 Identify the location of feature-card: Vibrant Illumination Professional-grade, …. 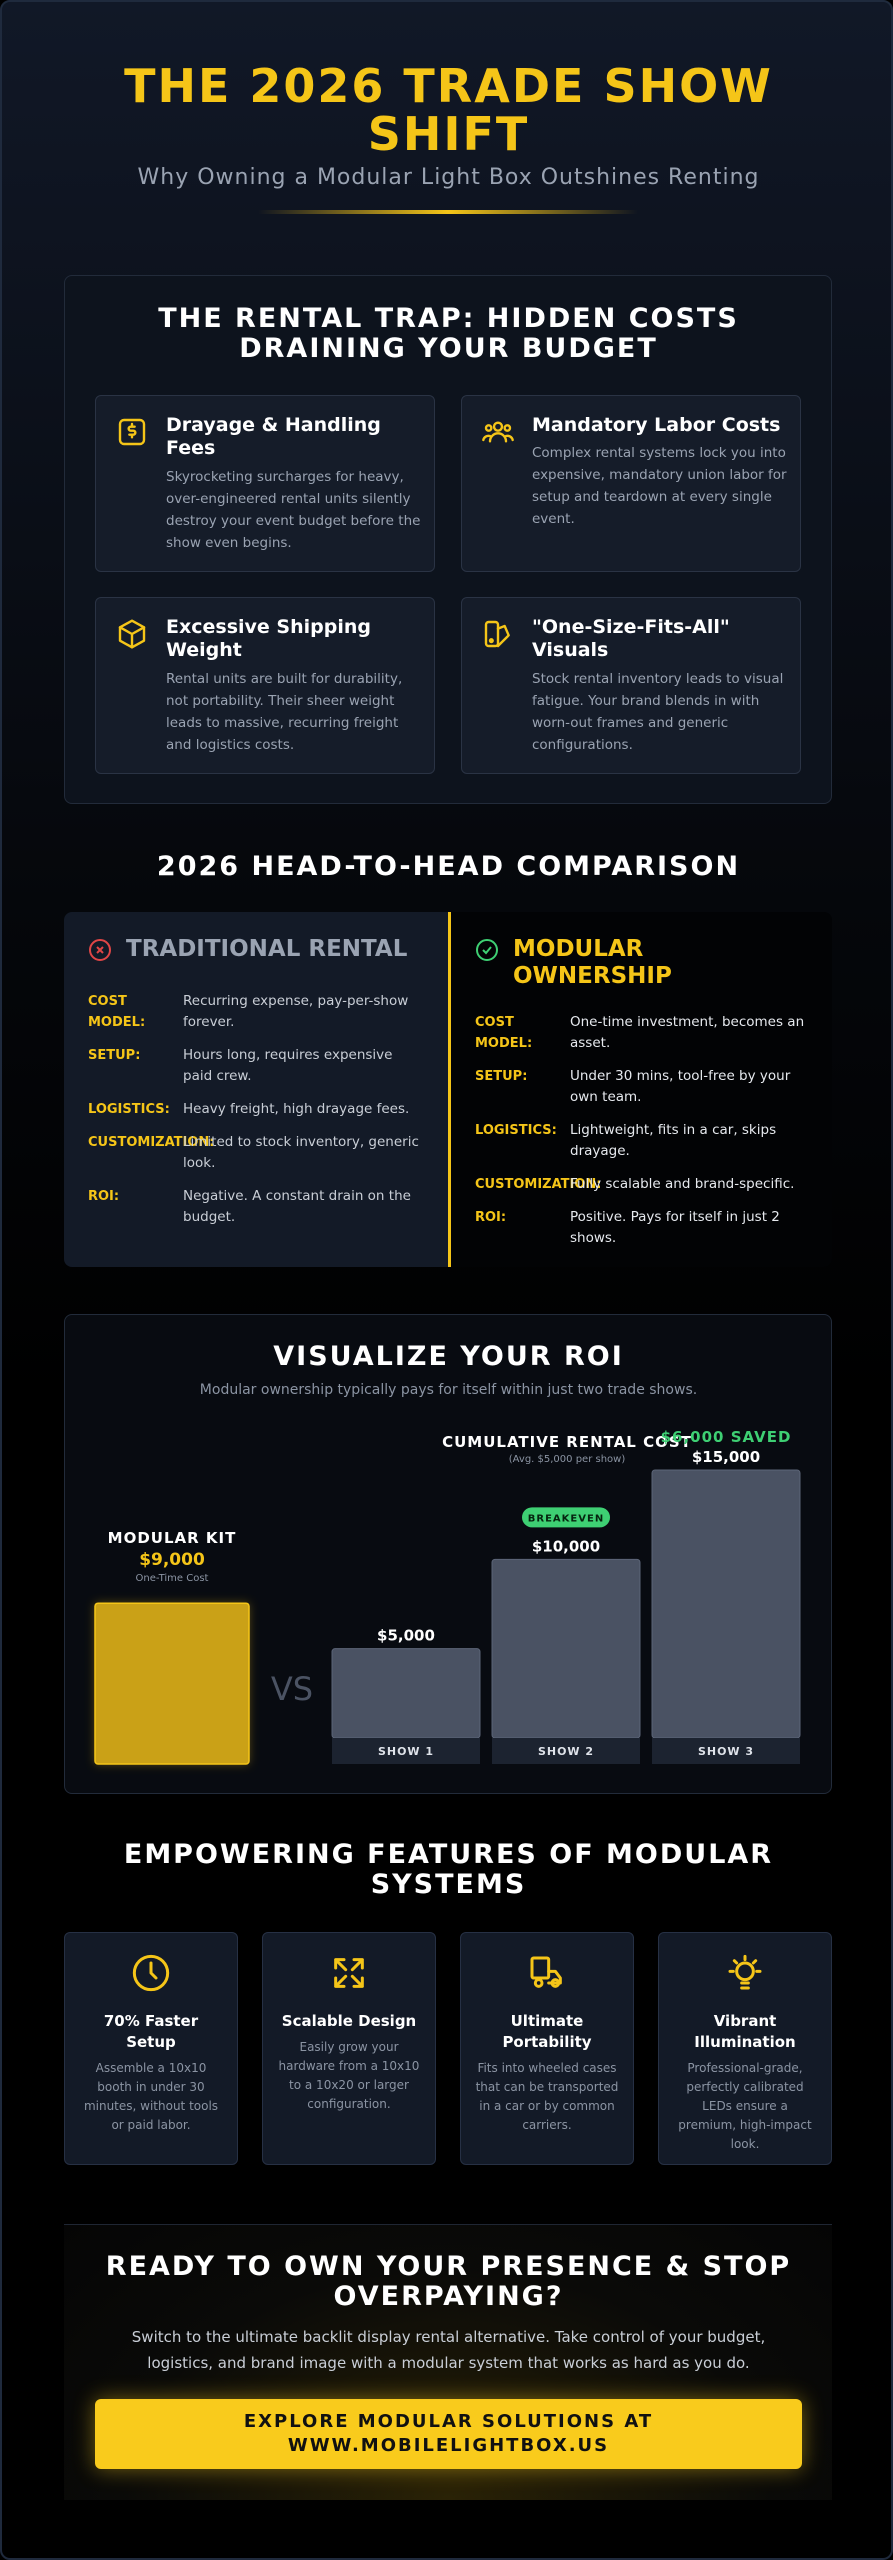
(745, 2048).